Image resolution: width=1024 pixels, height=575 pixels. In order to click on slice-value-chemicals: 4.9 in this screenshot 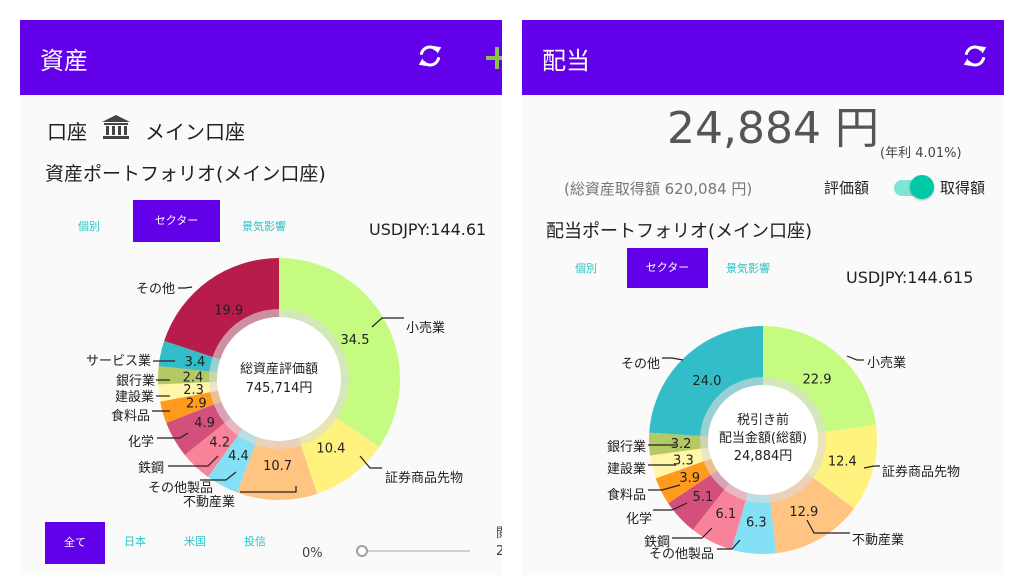, I will do `click(204, 423)`.